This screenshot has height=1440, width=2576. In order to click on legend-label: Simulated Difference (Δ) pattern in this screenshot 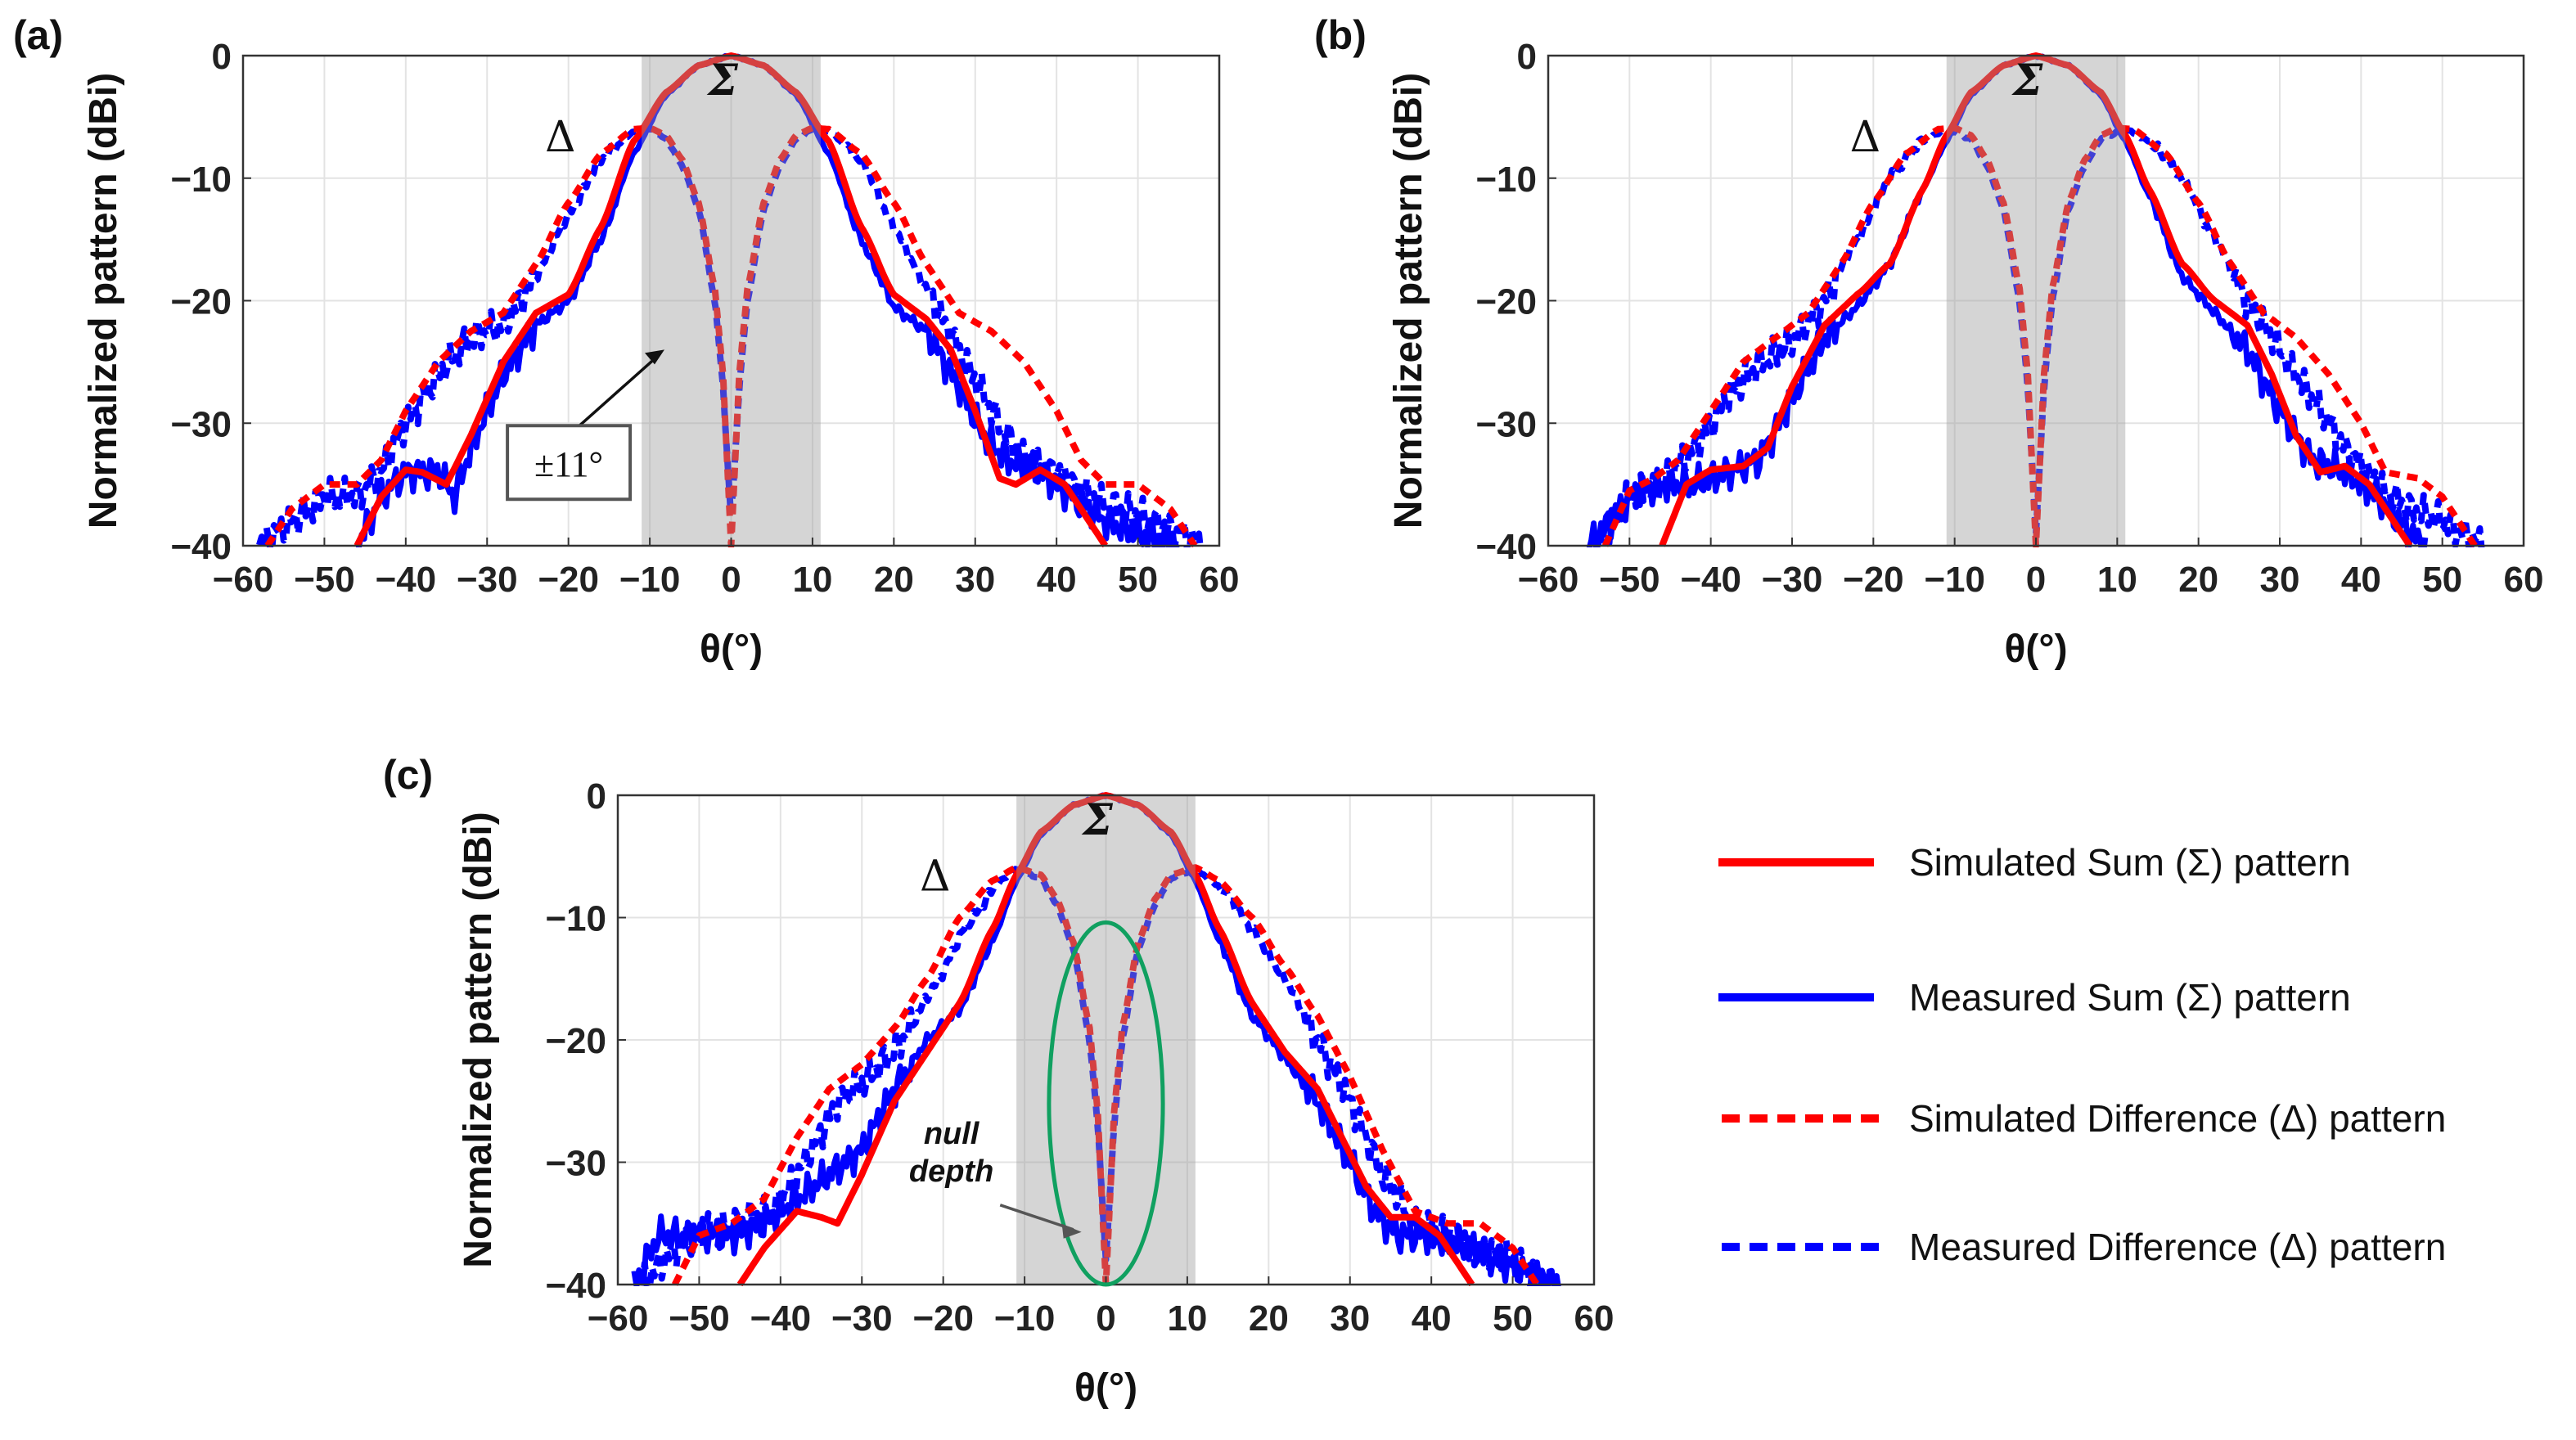, I will do `click(2177, 1119)`.